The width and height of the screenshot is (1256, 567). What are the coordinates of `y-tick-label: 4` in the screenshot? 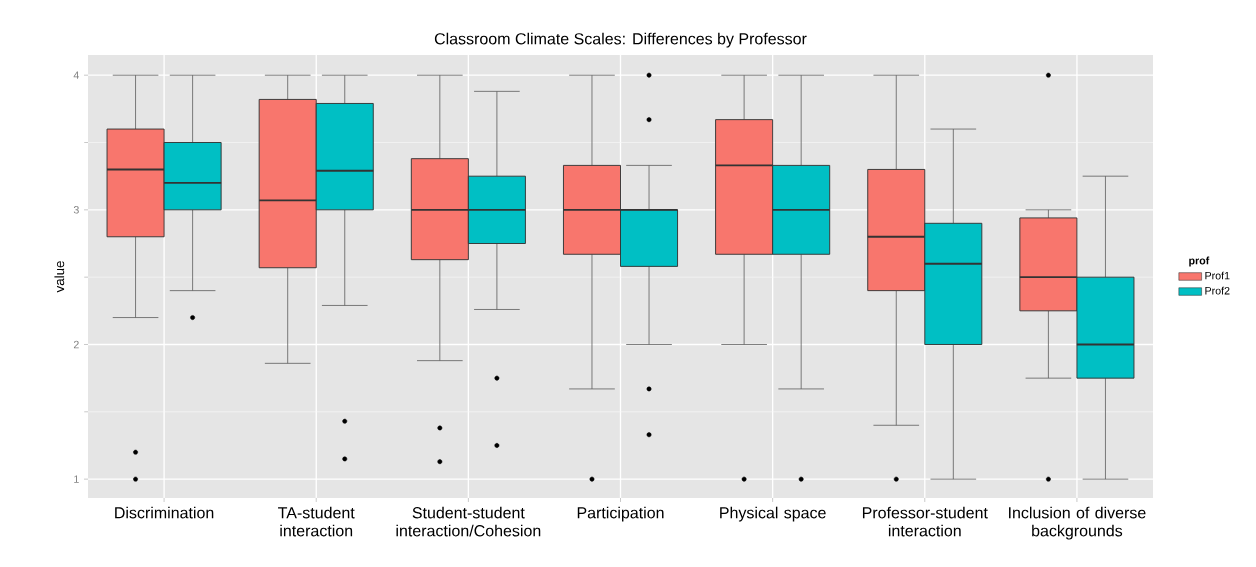 It's located at (76, 75).